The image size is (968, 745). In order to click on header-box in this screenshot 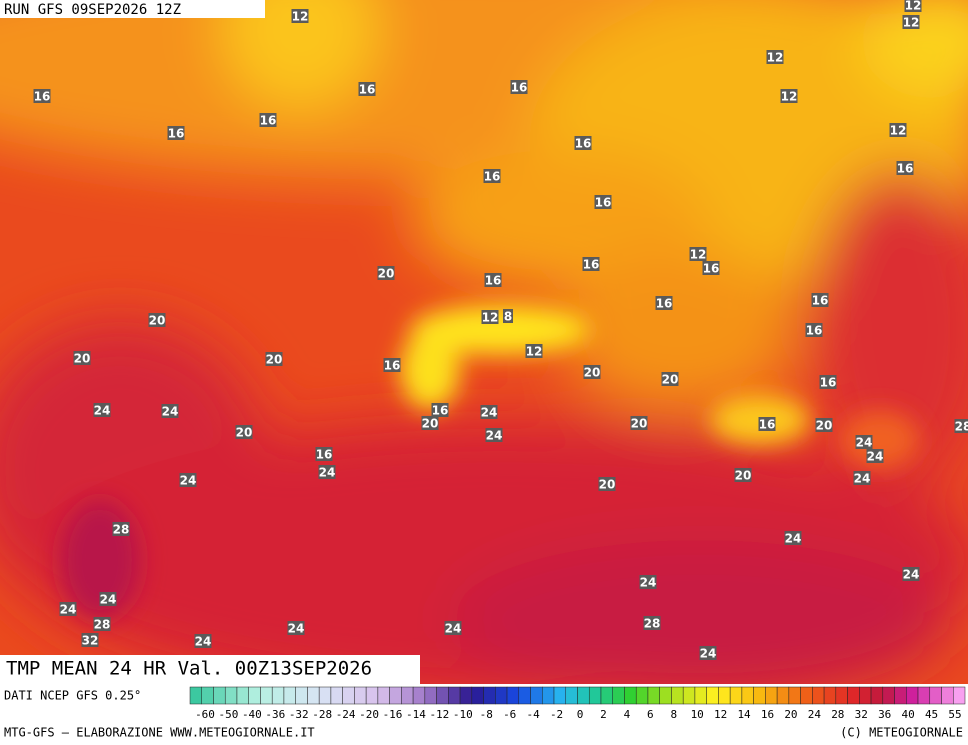, I will do `click(132, 9)`.